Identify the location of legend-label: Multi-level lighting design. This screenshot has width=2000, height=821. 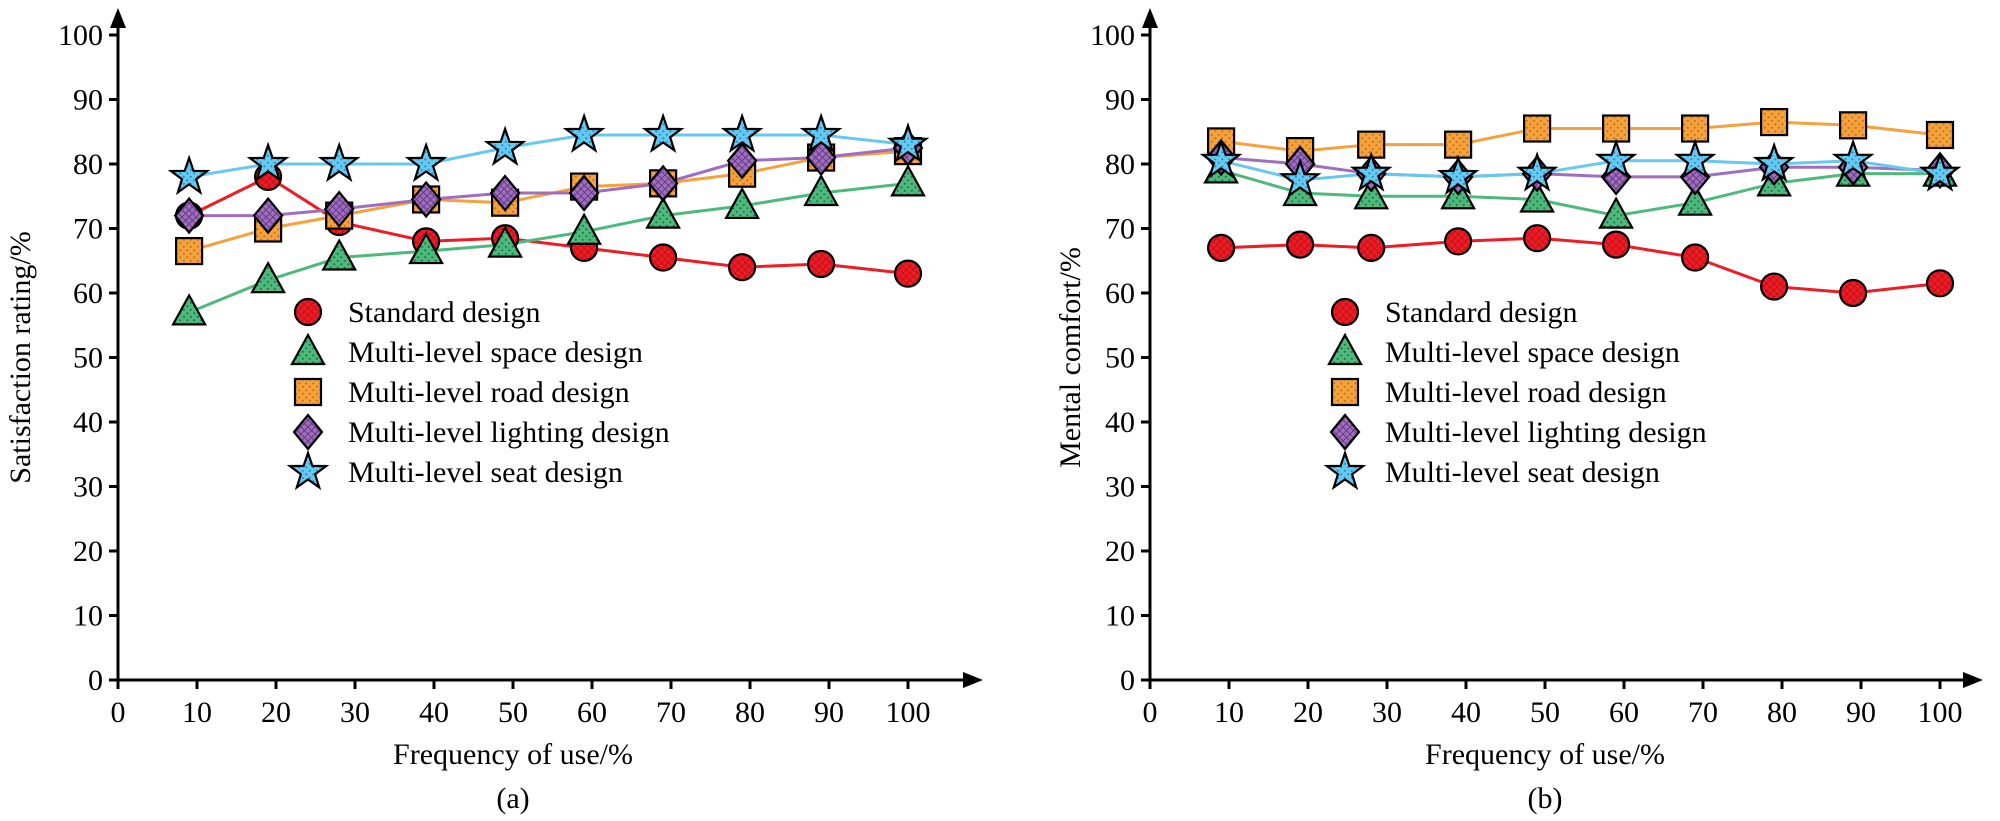
(1546, 432).